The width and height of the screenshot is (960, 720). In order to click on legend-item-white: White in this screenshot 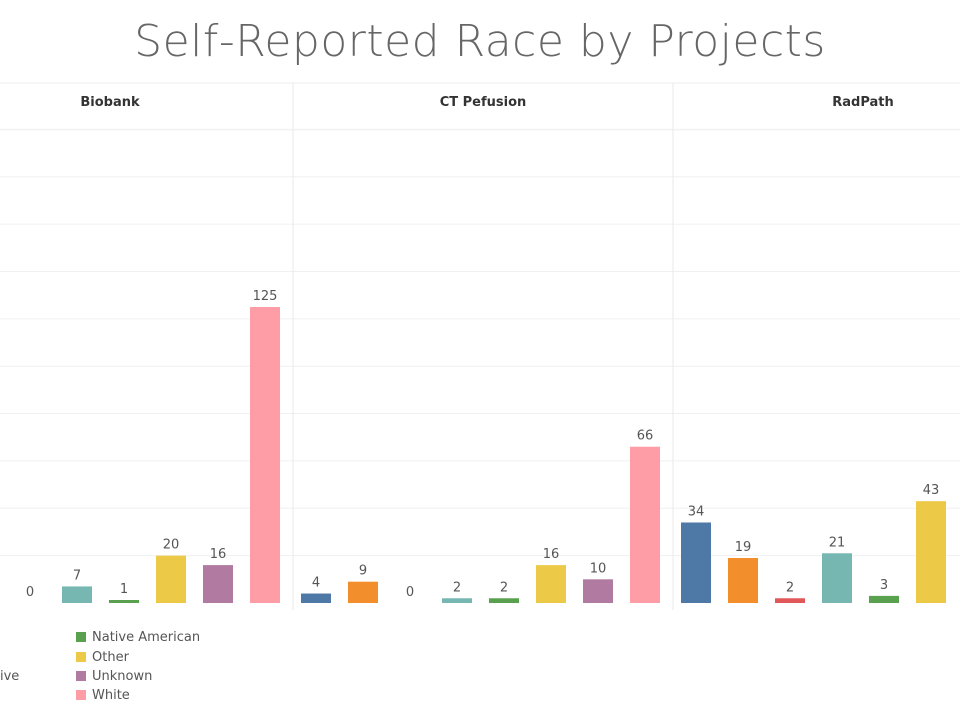, I will do `click(103, 696)`.